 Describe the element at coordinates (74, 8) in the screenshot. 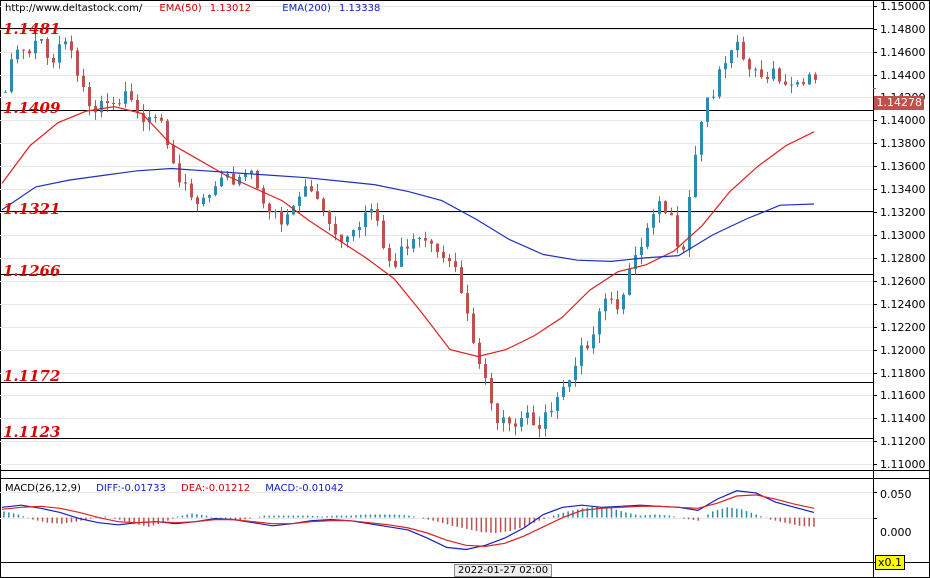

I see `source-url: http://www.deltastock.com/` at that location.